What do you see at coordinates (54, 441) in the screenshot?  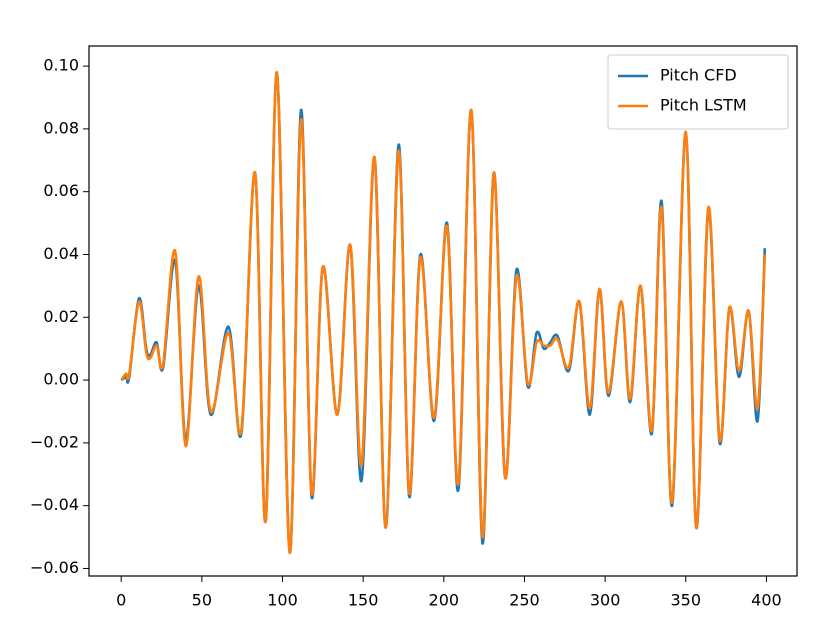 I see `y-tick-label: −0.02` at bounding box center [54, 441].